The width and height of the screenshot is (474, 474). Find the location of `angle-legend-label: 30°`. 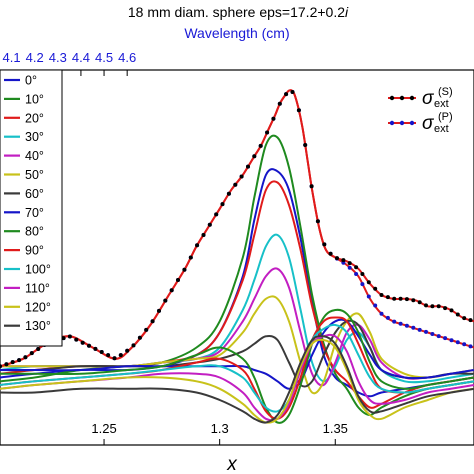

angle-legend-label: 30° is located at coordinates (34, 137).